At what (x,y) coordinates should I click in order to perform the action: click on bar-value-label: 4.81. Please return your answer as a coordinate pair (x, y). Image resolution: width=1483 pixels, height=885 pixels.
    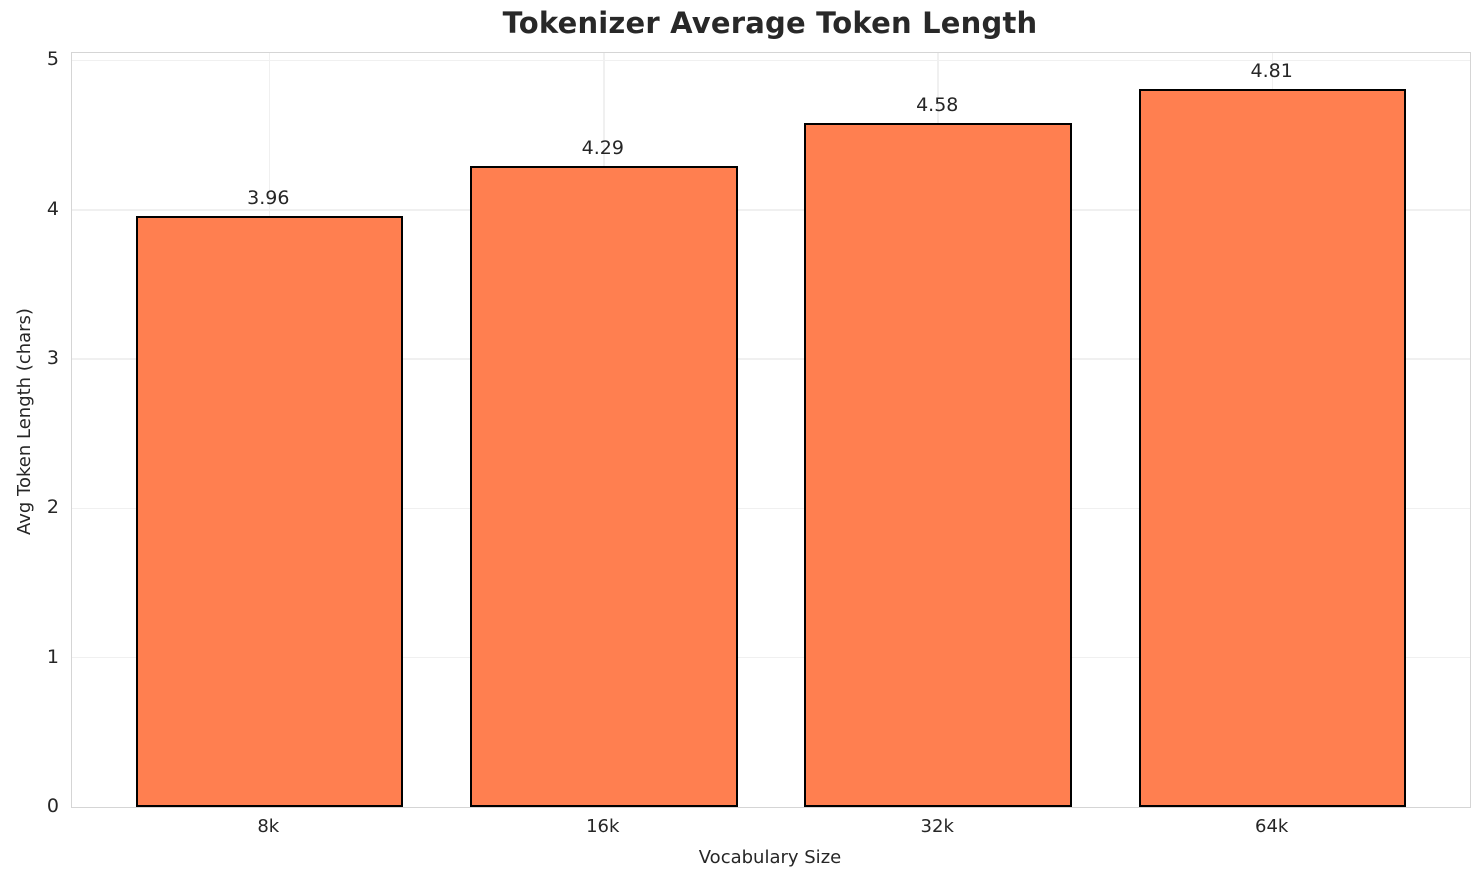
    Looking at the image, I should click on (1271, 70).